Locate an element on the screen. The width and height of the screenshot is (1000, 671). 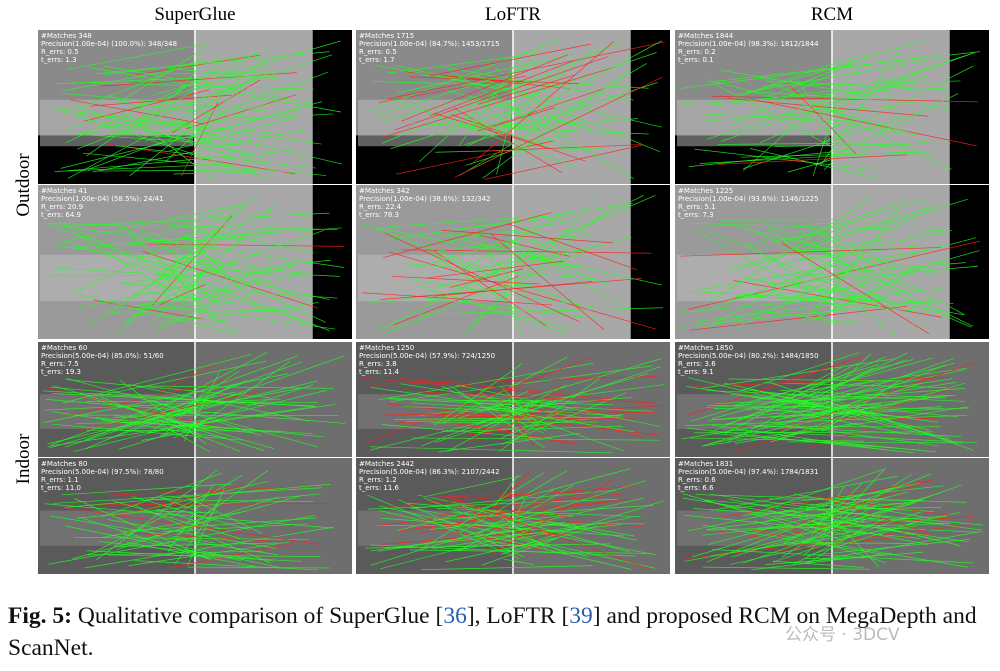
stat-line: #Matches 342 is located at coordinates (384, 191).